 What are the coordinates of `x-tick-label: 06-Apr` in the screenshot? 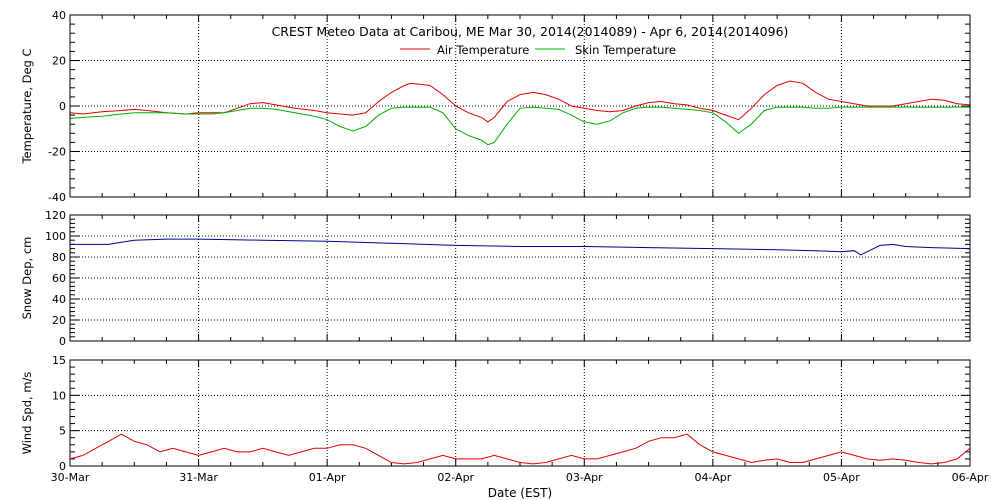 It's located at (970, 477).